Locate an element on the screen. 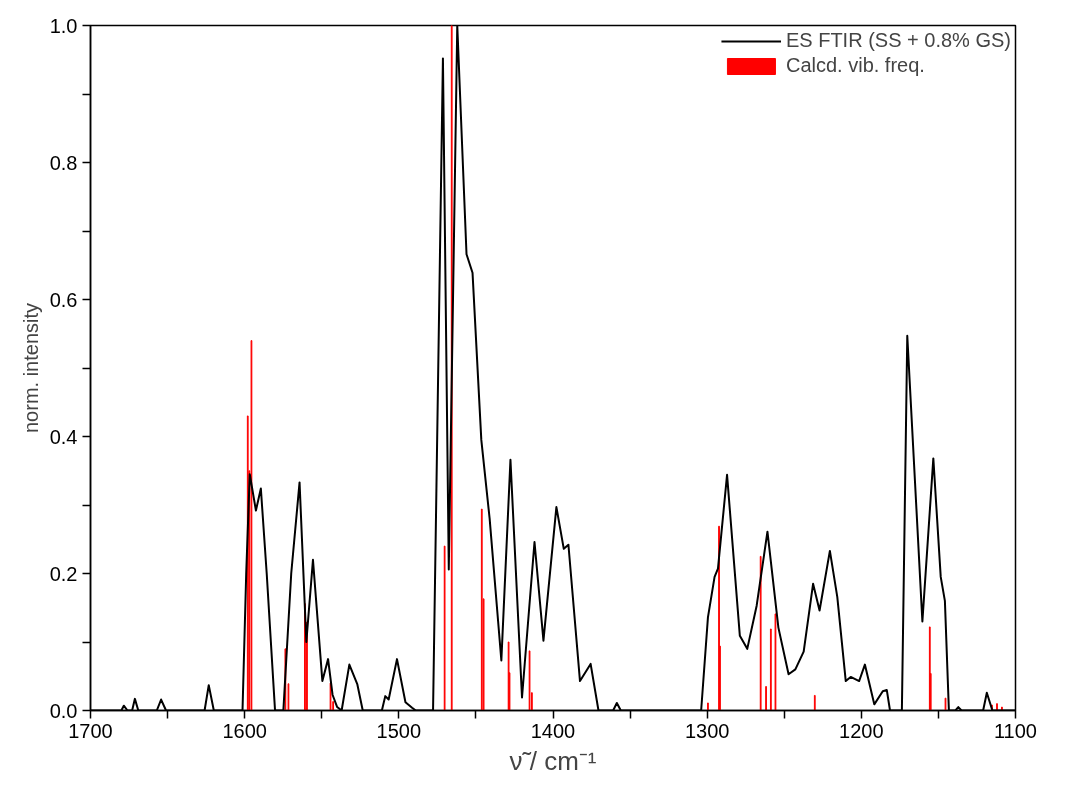 This screenshot has width=1067, height=809. y-axis-title: norm. intensity is located at coordinates (30, 368).